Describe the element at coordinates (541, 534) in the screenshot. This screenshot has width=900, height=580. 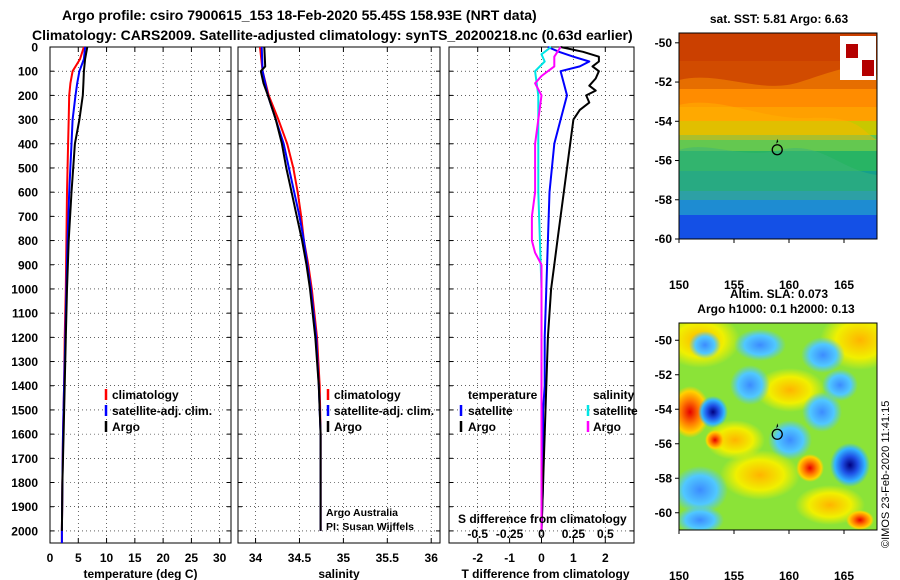
I see `top-x-tick-label: 0` at that location.